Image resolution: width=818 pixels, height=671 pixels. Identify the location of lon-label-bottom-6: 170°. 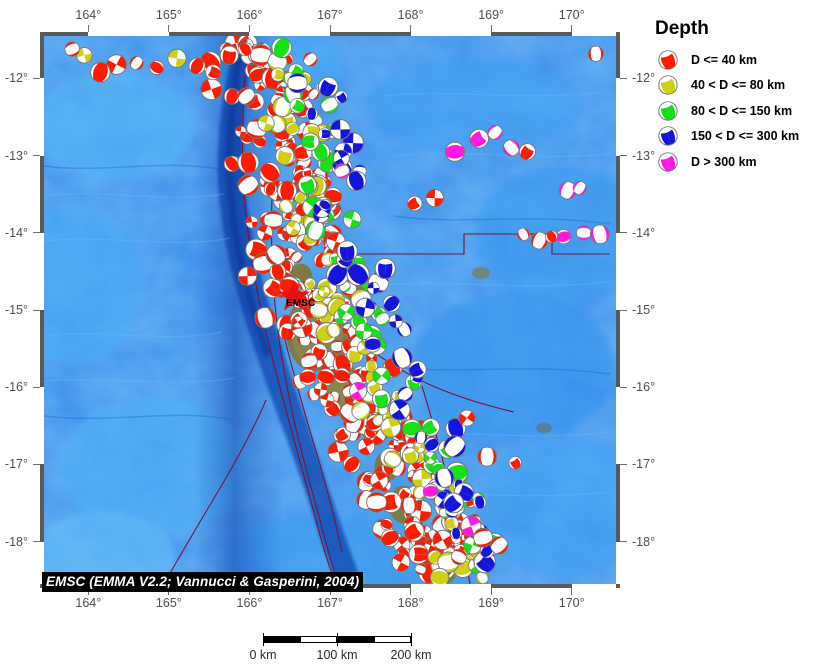
(571, 603).